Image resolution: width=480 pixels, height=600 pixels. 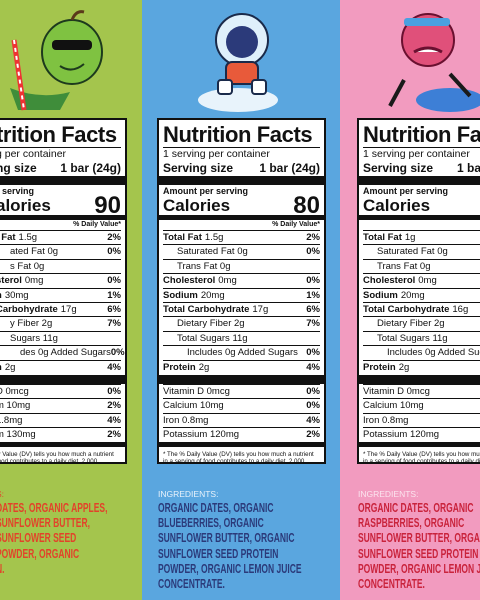 I want to click on ingredients-line: SUNFLOWER SEED PROTEIN, so click(x=218, y=553).